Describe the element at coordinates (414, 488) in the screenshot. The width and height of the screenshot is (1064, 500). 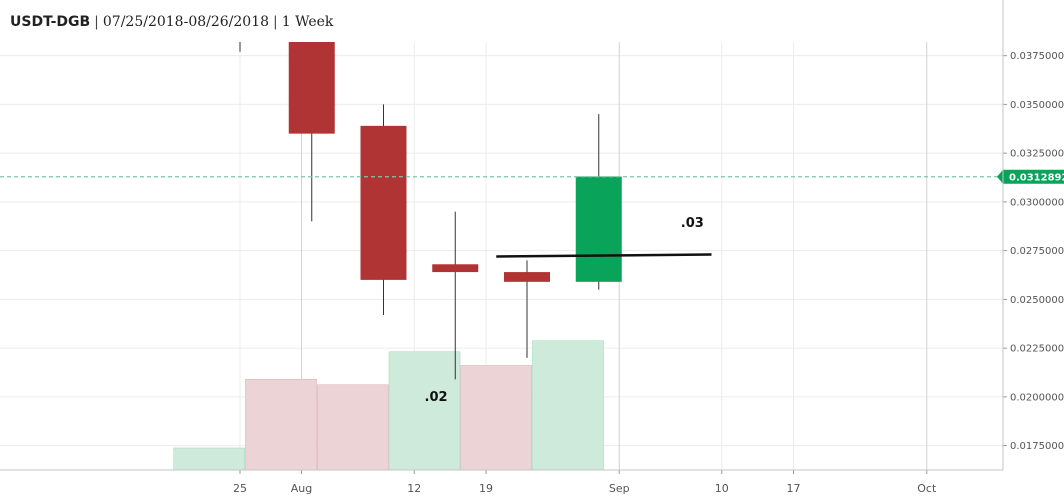
I see `x-tick-label: 12` at that location.